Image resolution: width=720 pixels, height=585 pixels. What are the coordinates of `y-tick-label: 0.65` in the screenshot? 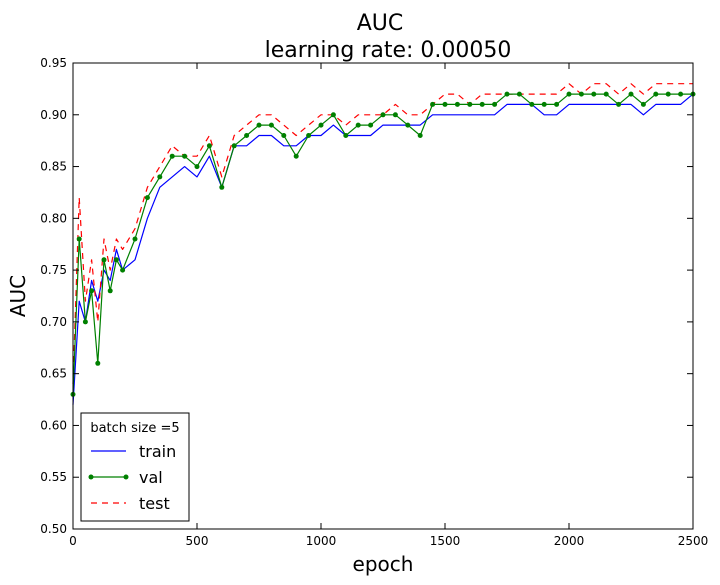 It's located at (53, 374).